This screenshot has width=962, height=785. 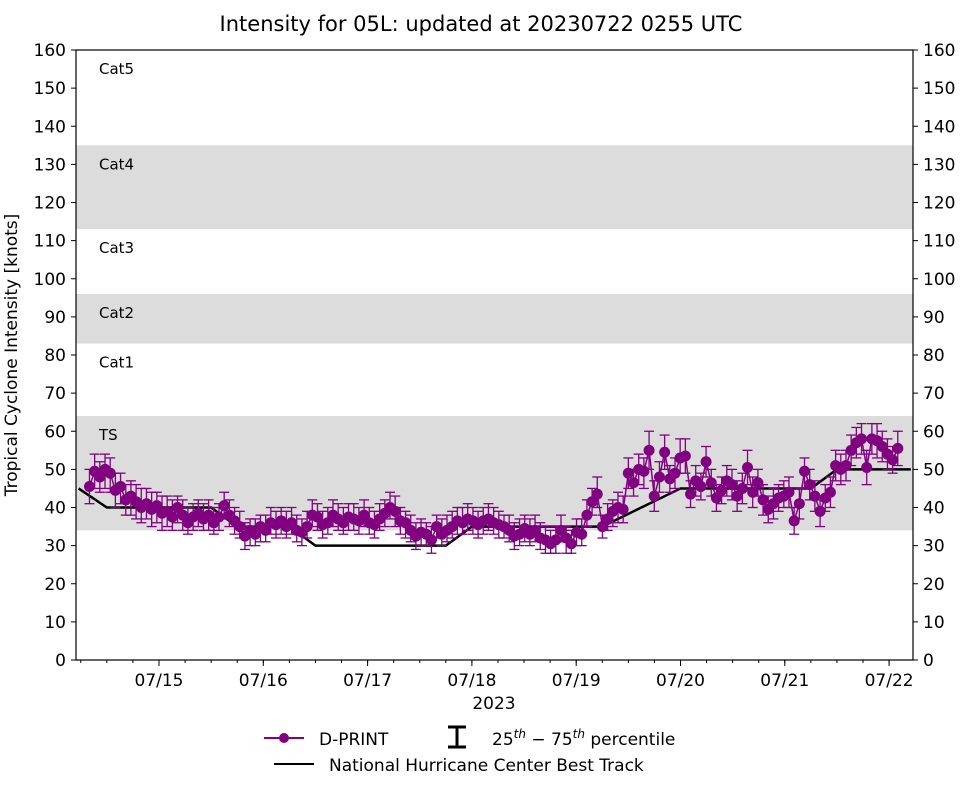 What do you see at coordinates (55, 585) in the screenshot?
I see `y-tick-label-left: 20` at bounding box center [55, 585].